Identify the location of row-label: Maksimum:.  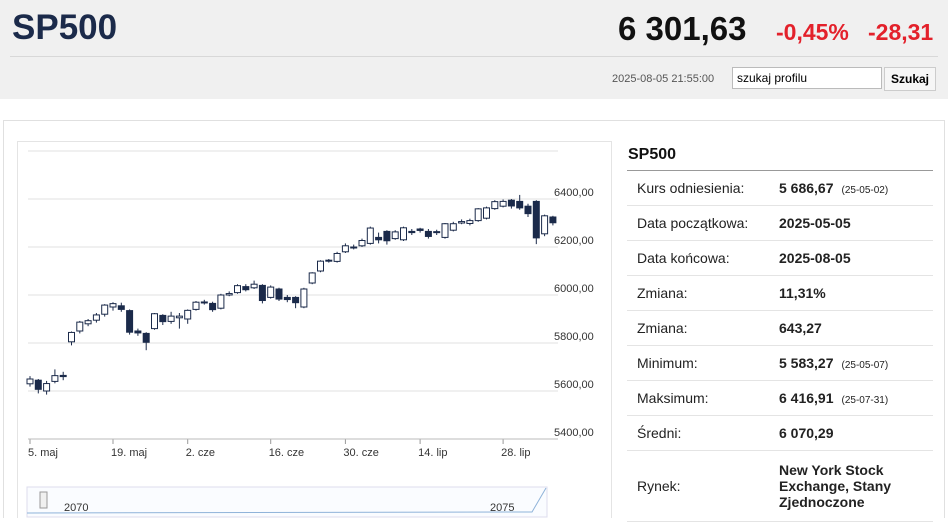
(673, 398).